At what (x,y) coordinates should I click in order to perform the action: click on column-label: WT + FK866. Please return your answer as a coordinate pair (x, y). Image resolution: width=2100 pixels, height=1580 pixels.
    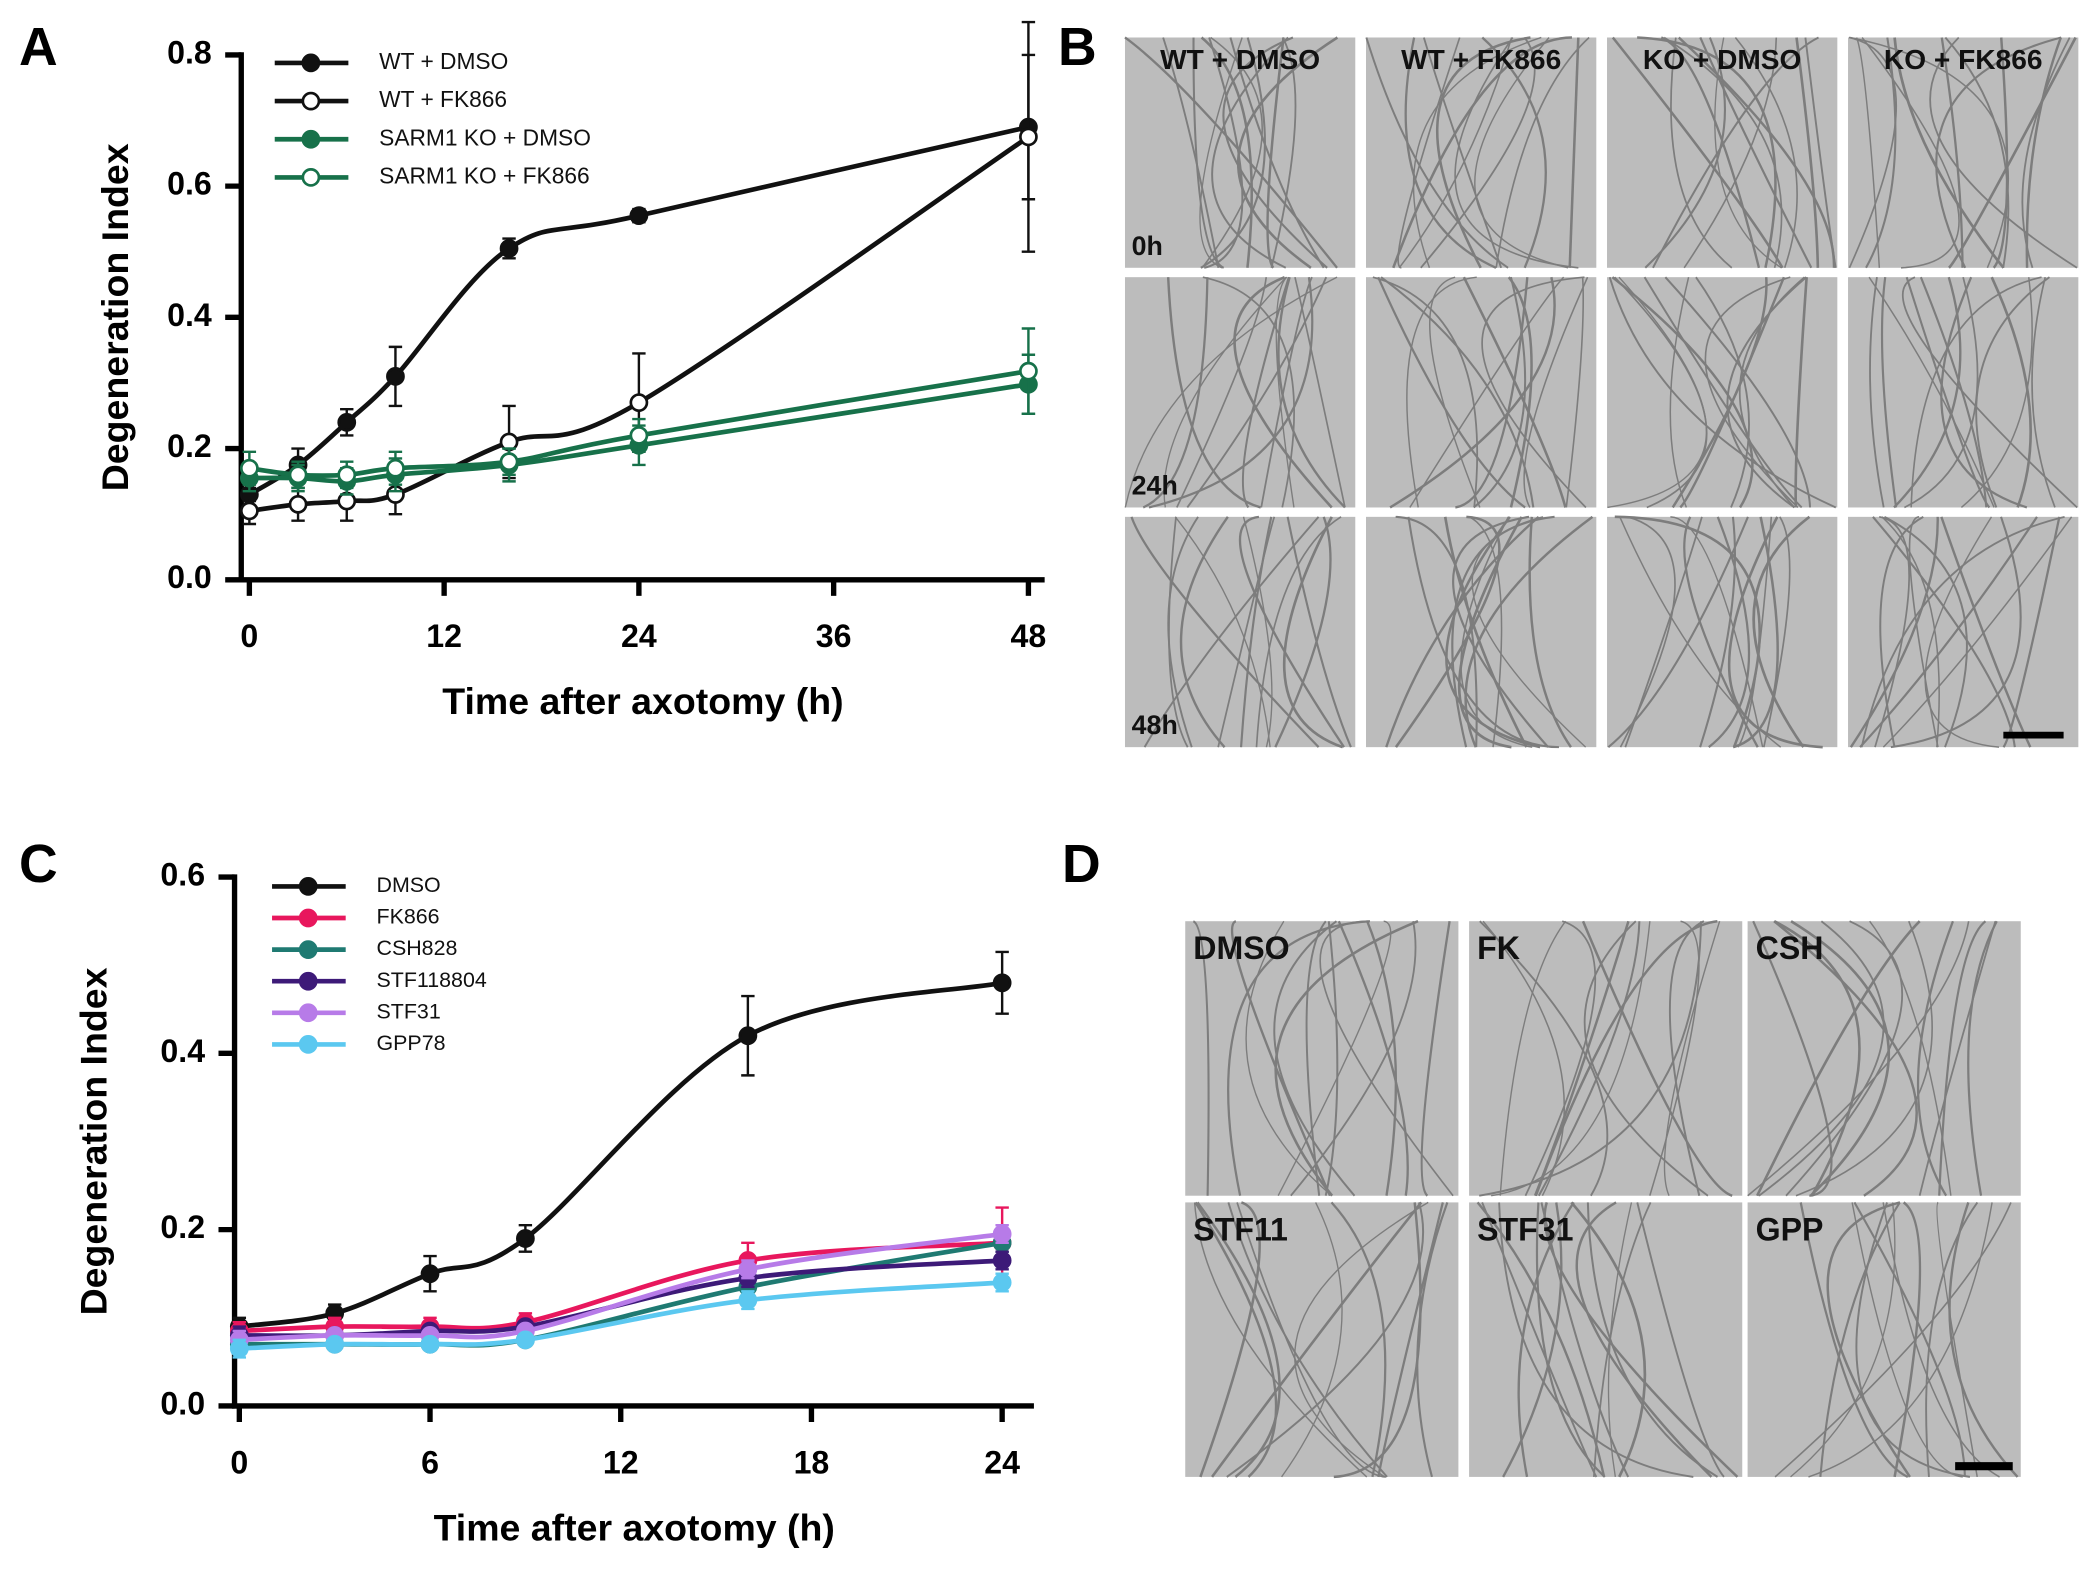
    Looking at the image, I should click on (1481, 59).